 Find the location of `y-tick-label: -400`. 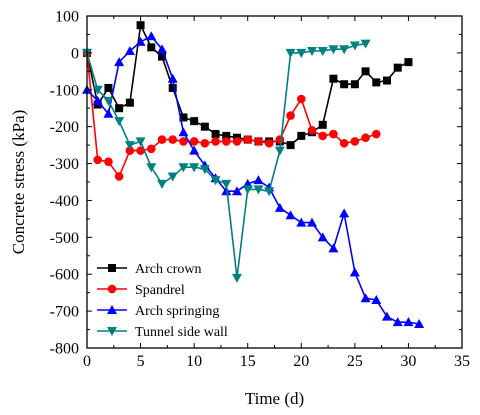

y-tick-label: -400 is located at coordinates (64, 201).